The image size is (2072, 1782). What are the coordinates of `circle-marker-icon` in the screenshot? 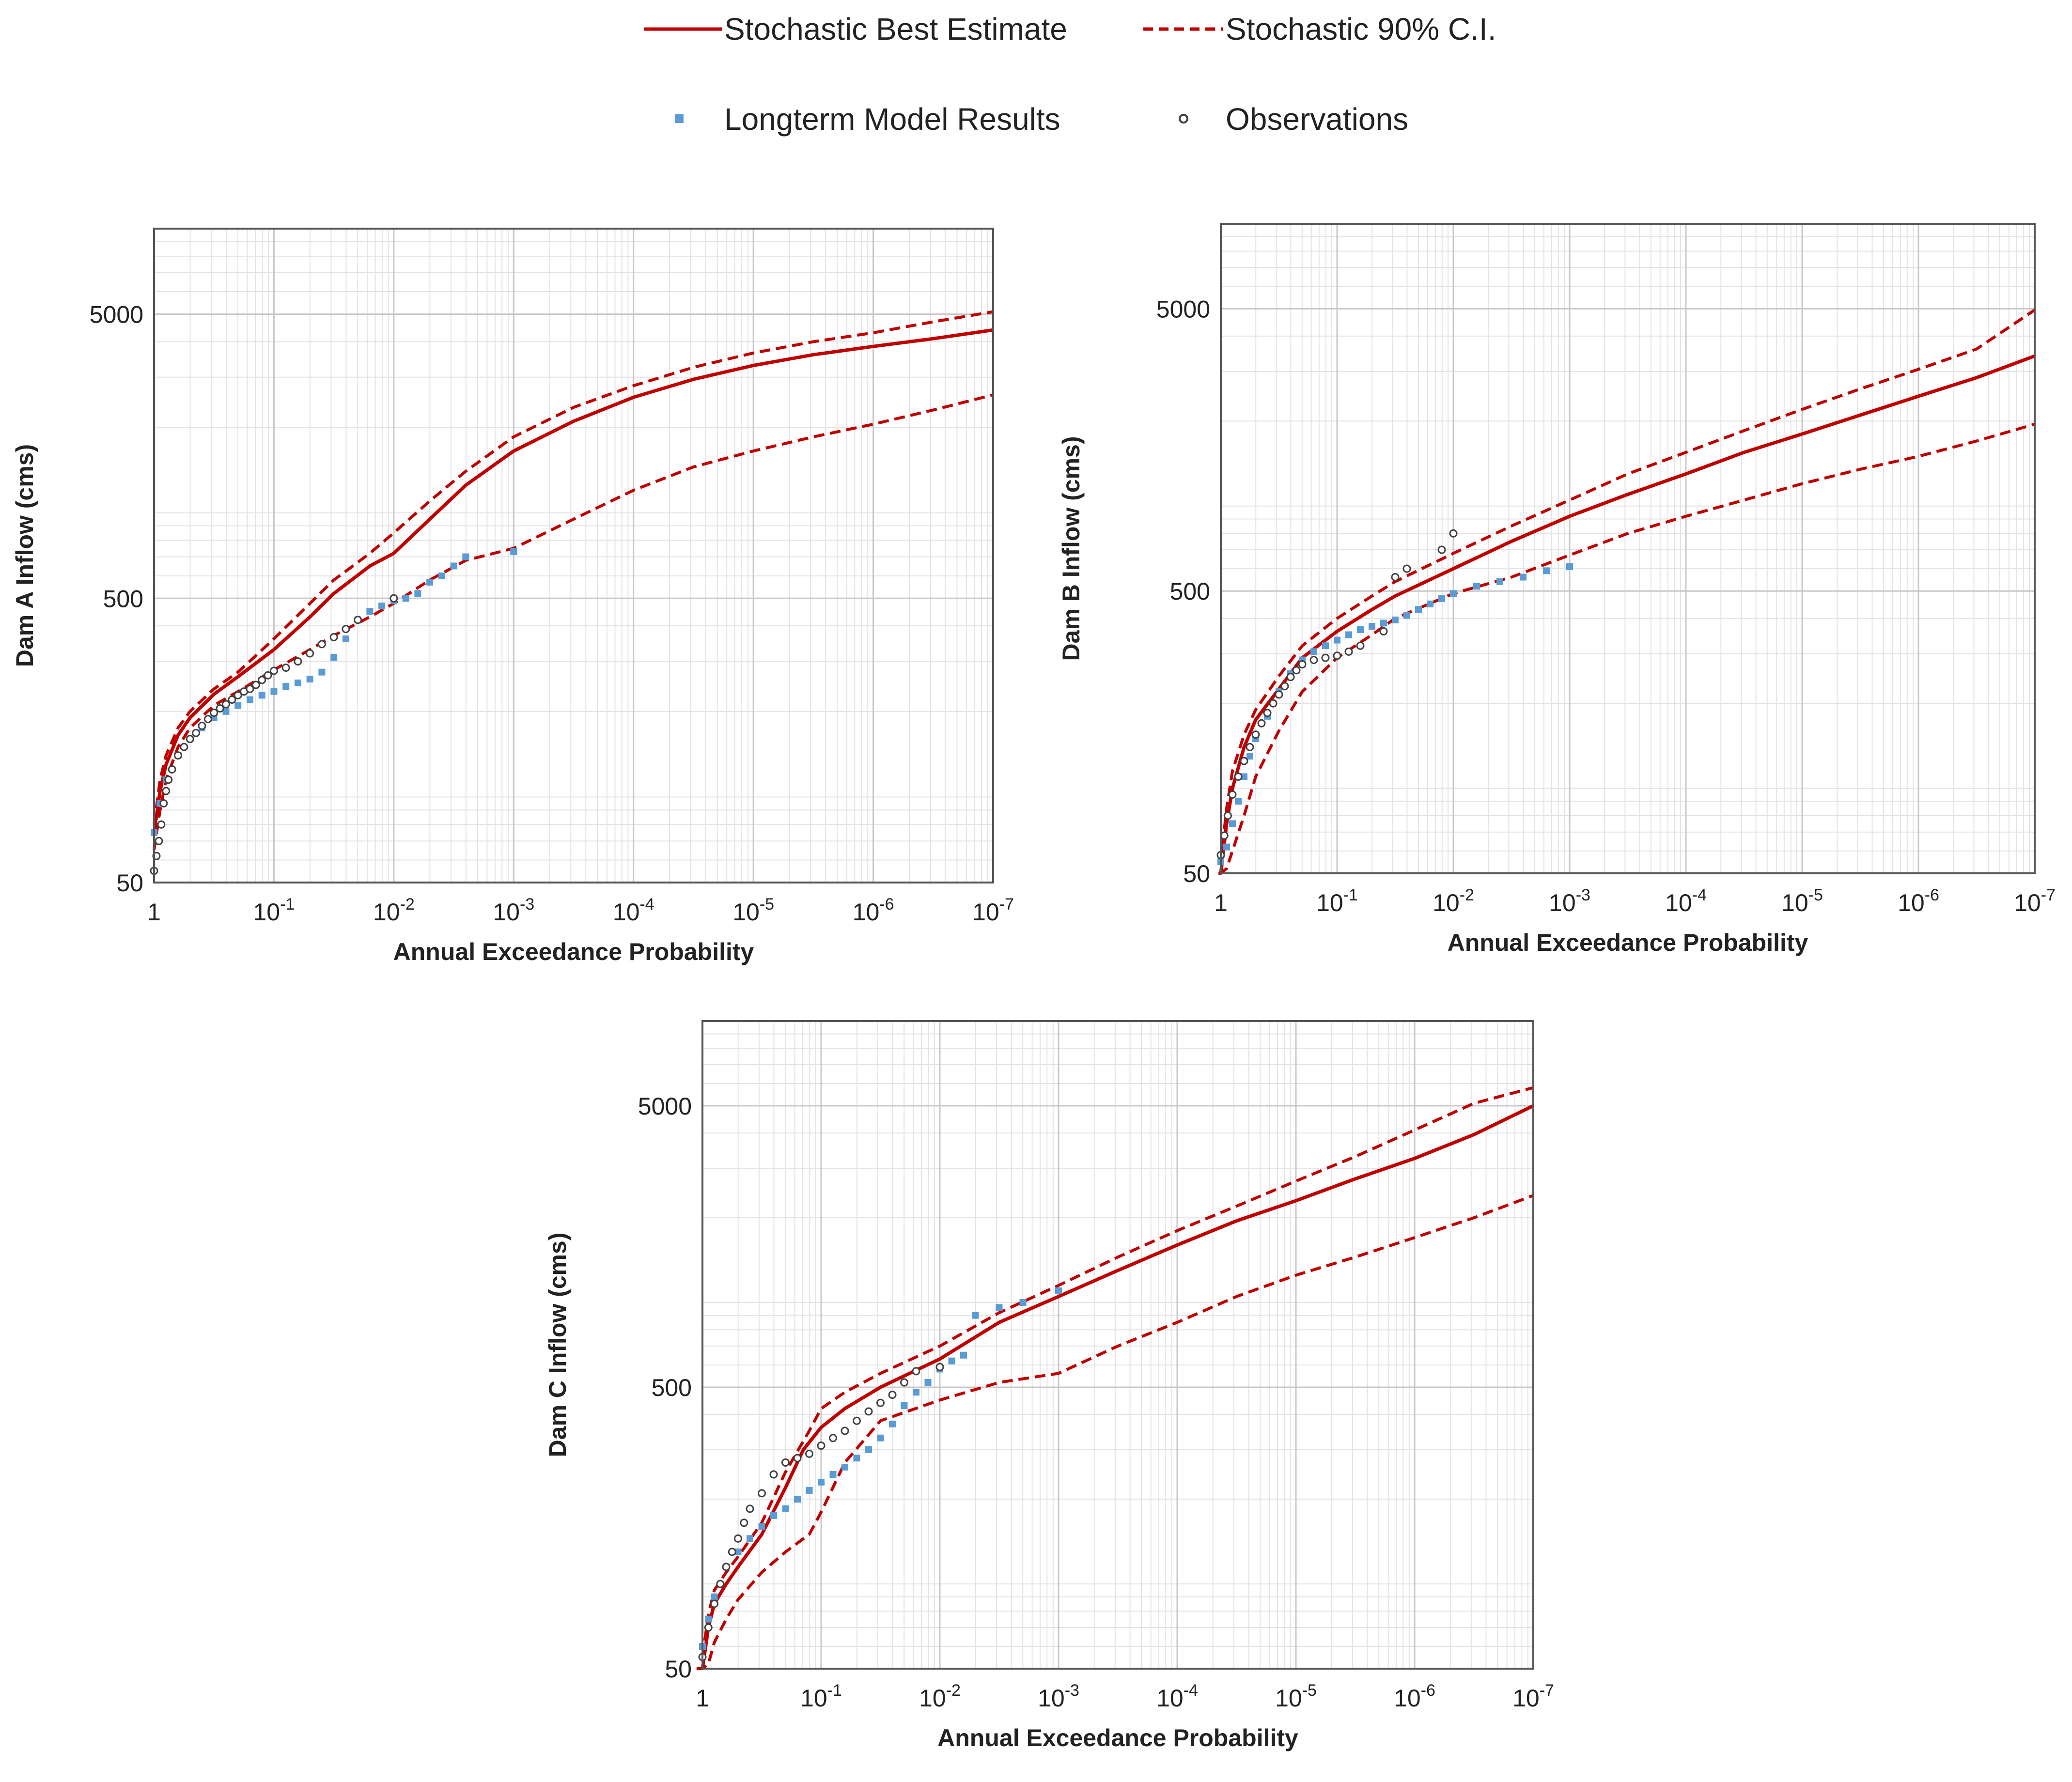 It's located at (1183, 119).